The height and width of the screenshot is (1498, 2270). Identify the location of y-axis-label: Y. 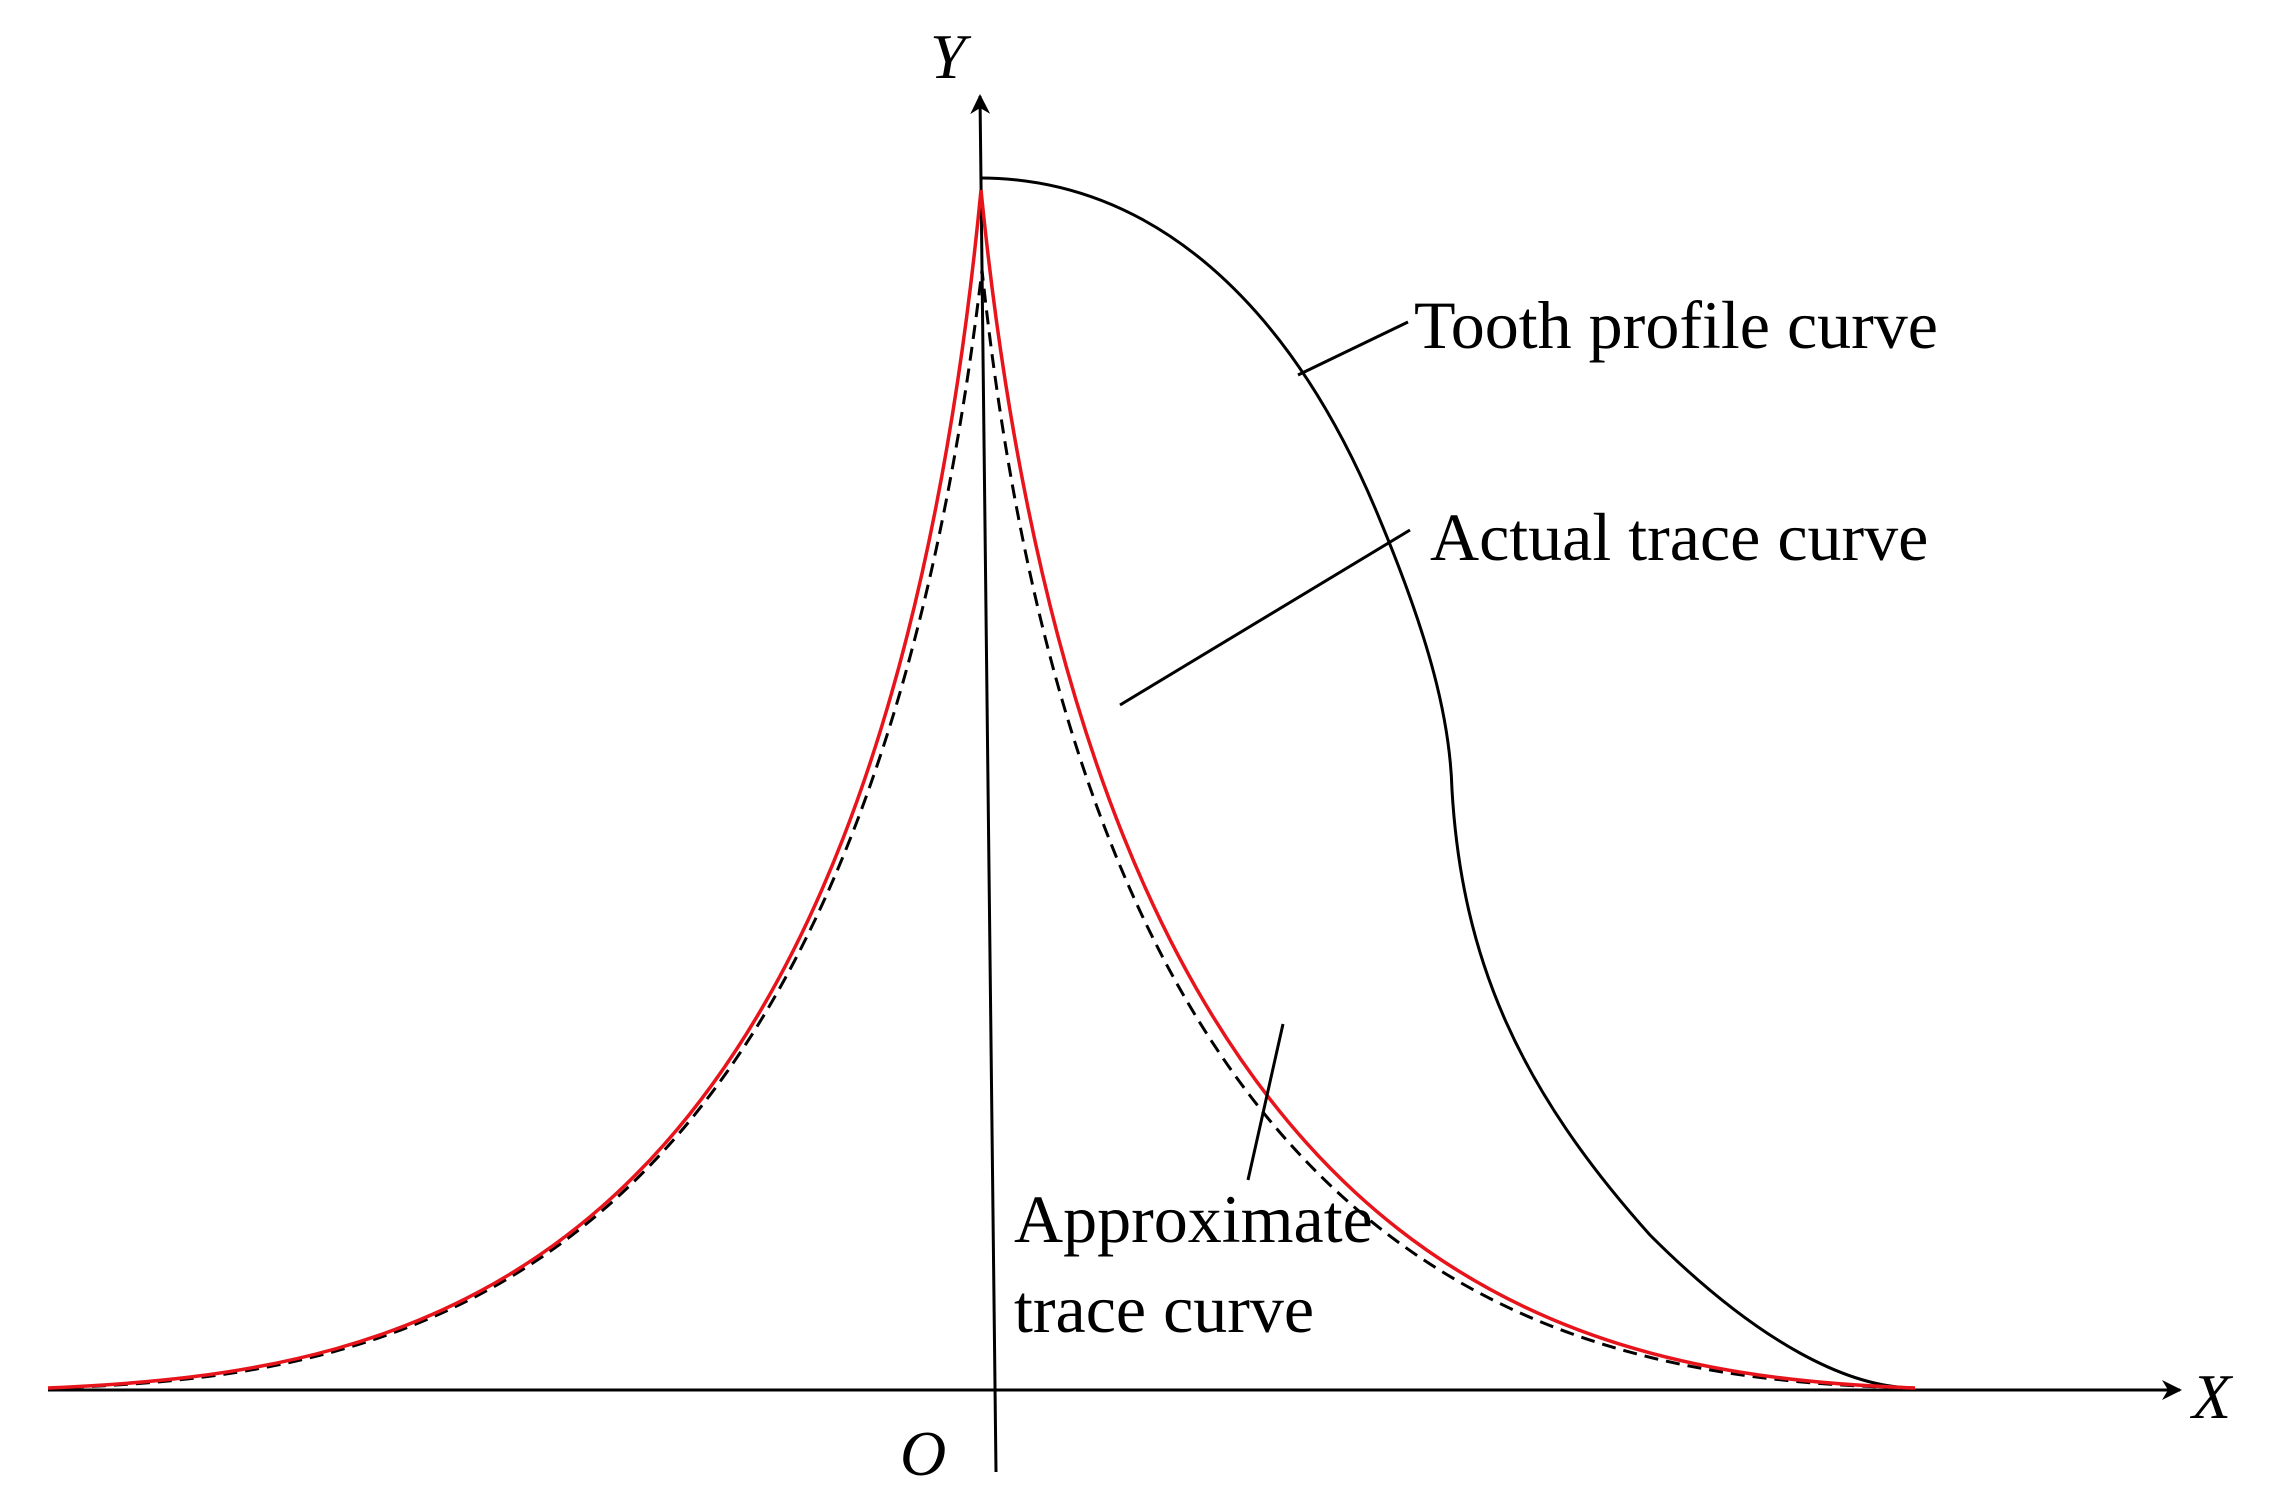
(951, 56).